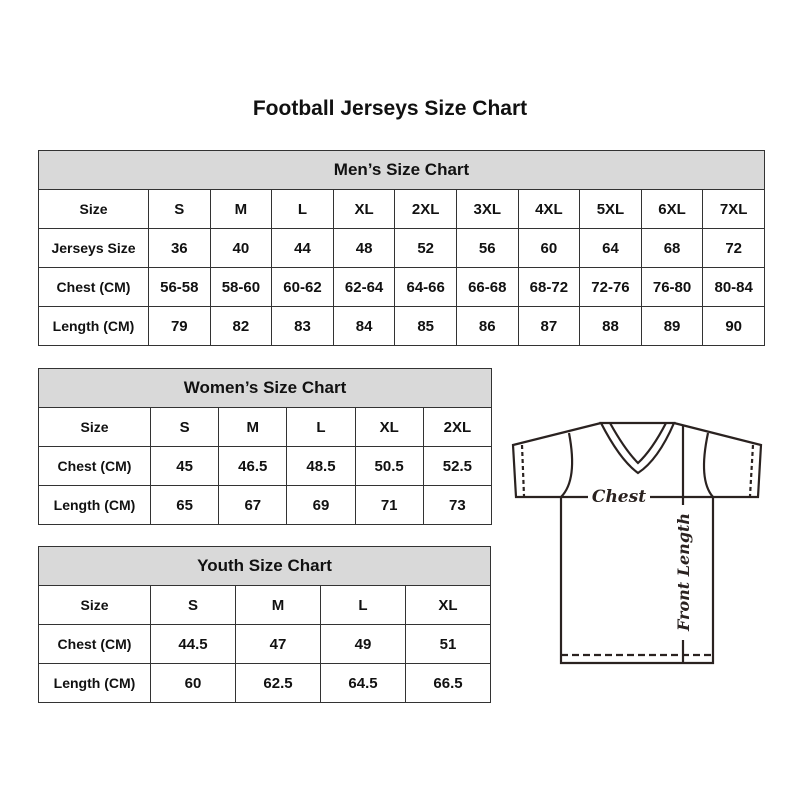 This screenshot has height=800, width=800. Describe the element at coordinates (278, 644) in the screenshot. I see `table-cell: 47` at that location.